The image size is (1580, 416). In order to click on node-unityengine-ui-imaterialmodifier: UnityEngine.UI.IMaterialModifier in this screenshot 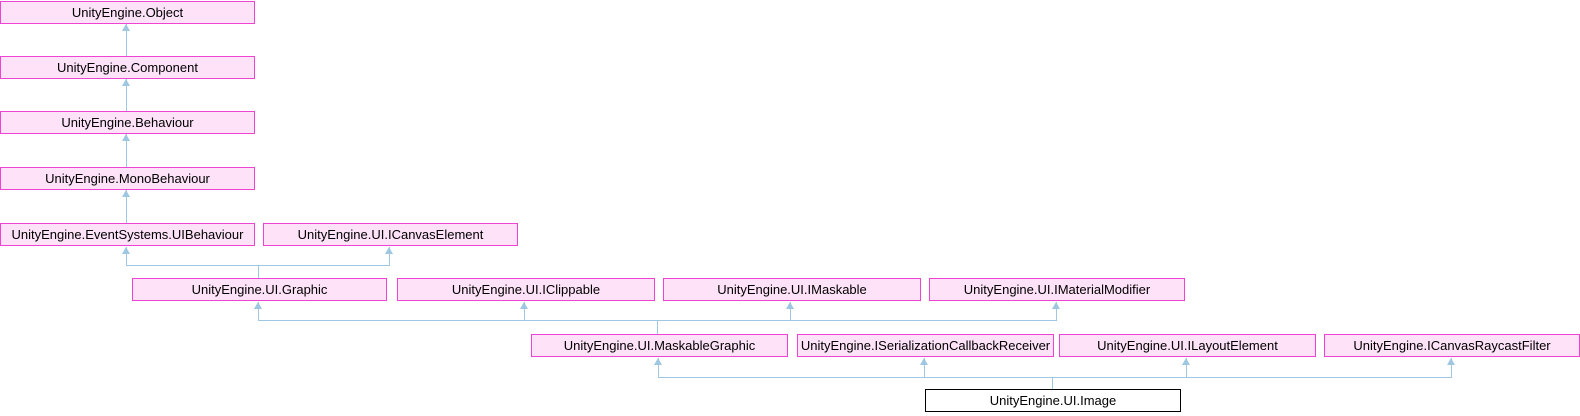, I will do `click(1057, 289)`.